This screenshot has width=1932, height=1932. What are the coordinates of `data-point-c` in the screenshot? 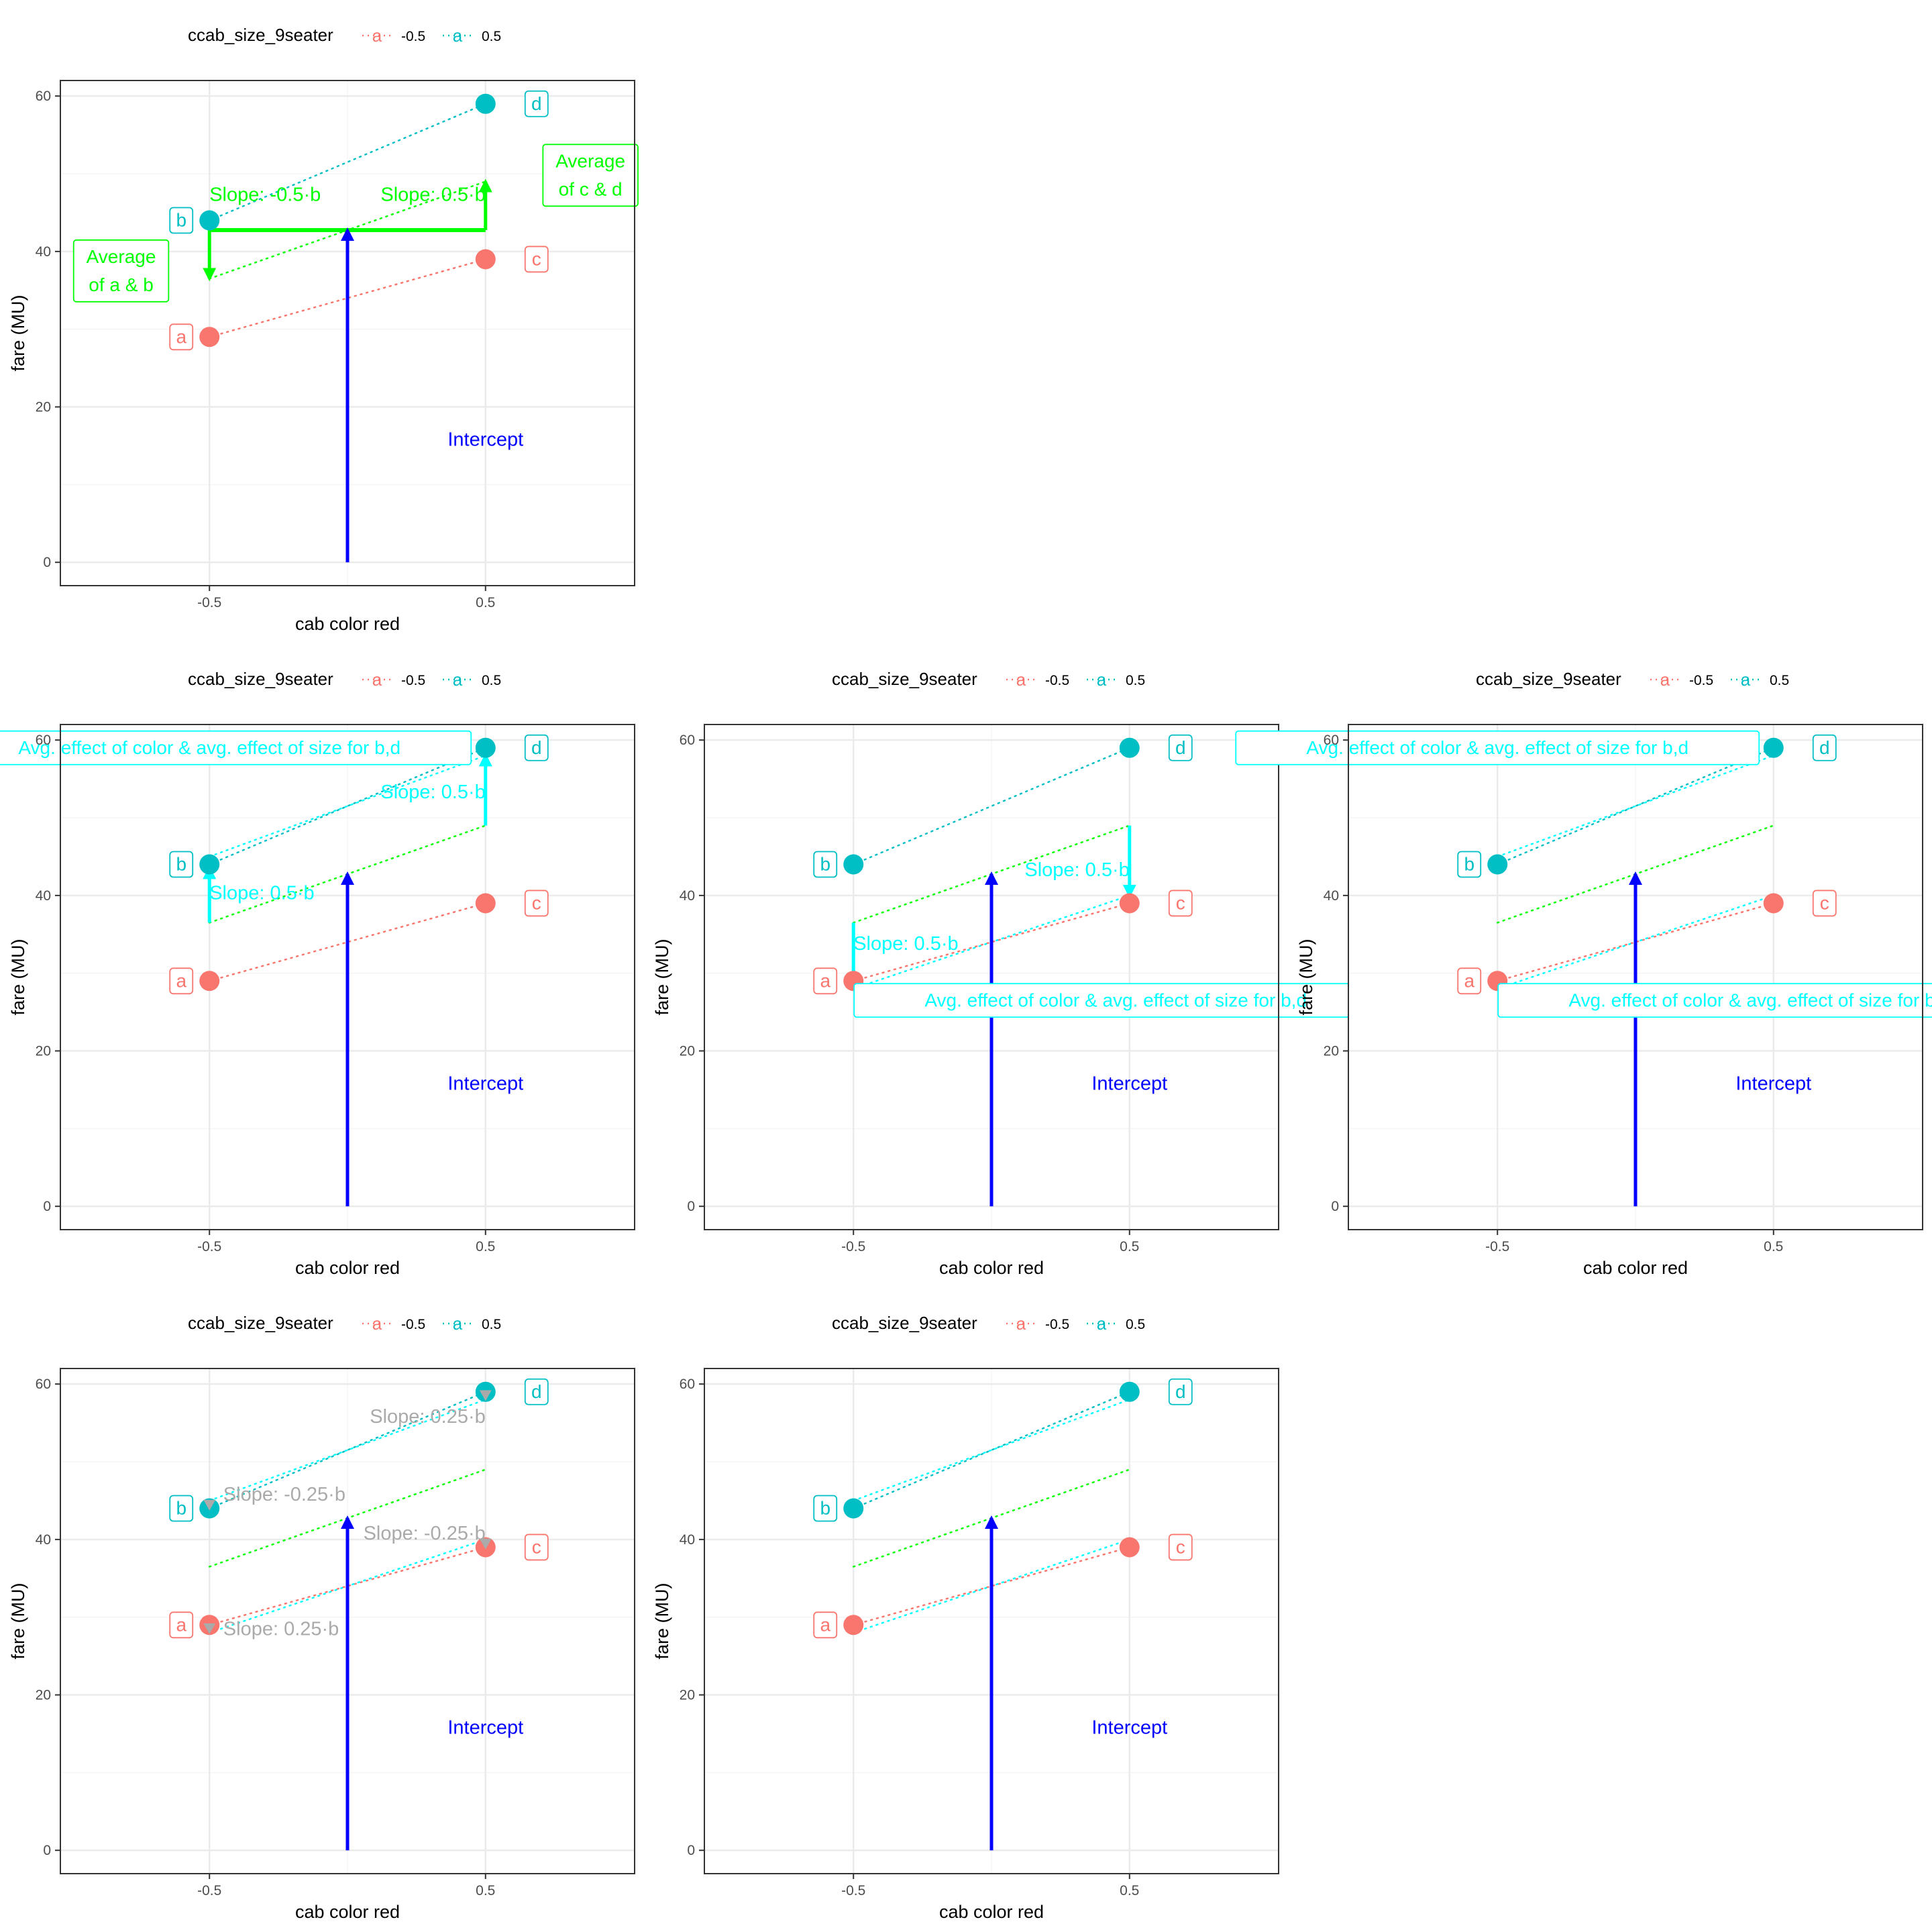 It's located at (1773, 903).